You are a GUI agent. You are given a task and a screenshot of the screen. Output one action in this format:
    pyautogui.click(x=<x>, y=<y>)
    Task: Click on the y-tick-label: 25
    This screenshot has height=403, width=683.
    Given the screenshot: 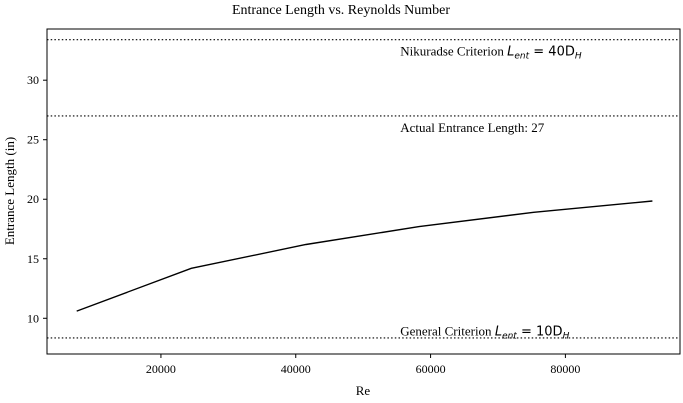 What is the action you would take?
    pyautogui.click(x=33, y=140)
    